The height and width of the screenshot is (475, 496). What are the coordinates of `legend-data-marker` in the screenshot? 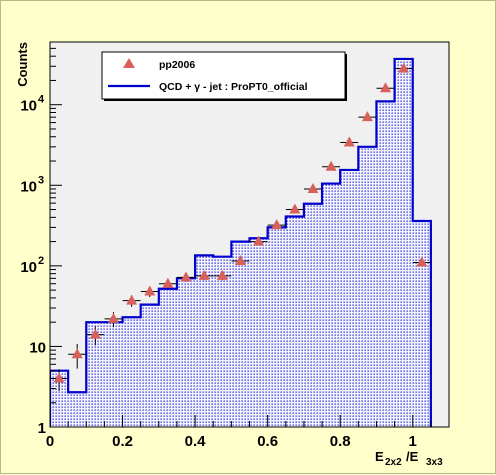 It's located at (129, 63).